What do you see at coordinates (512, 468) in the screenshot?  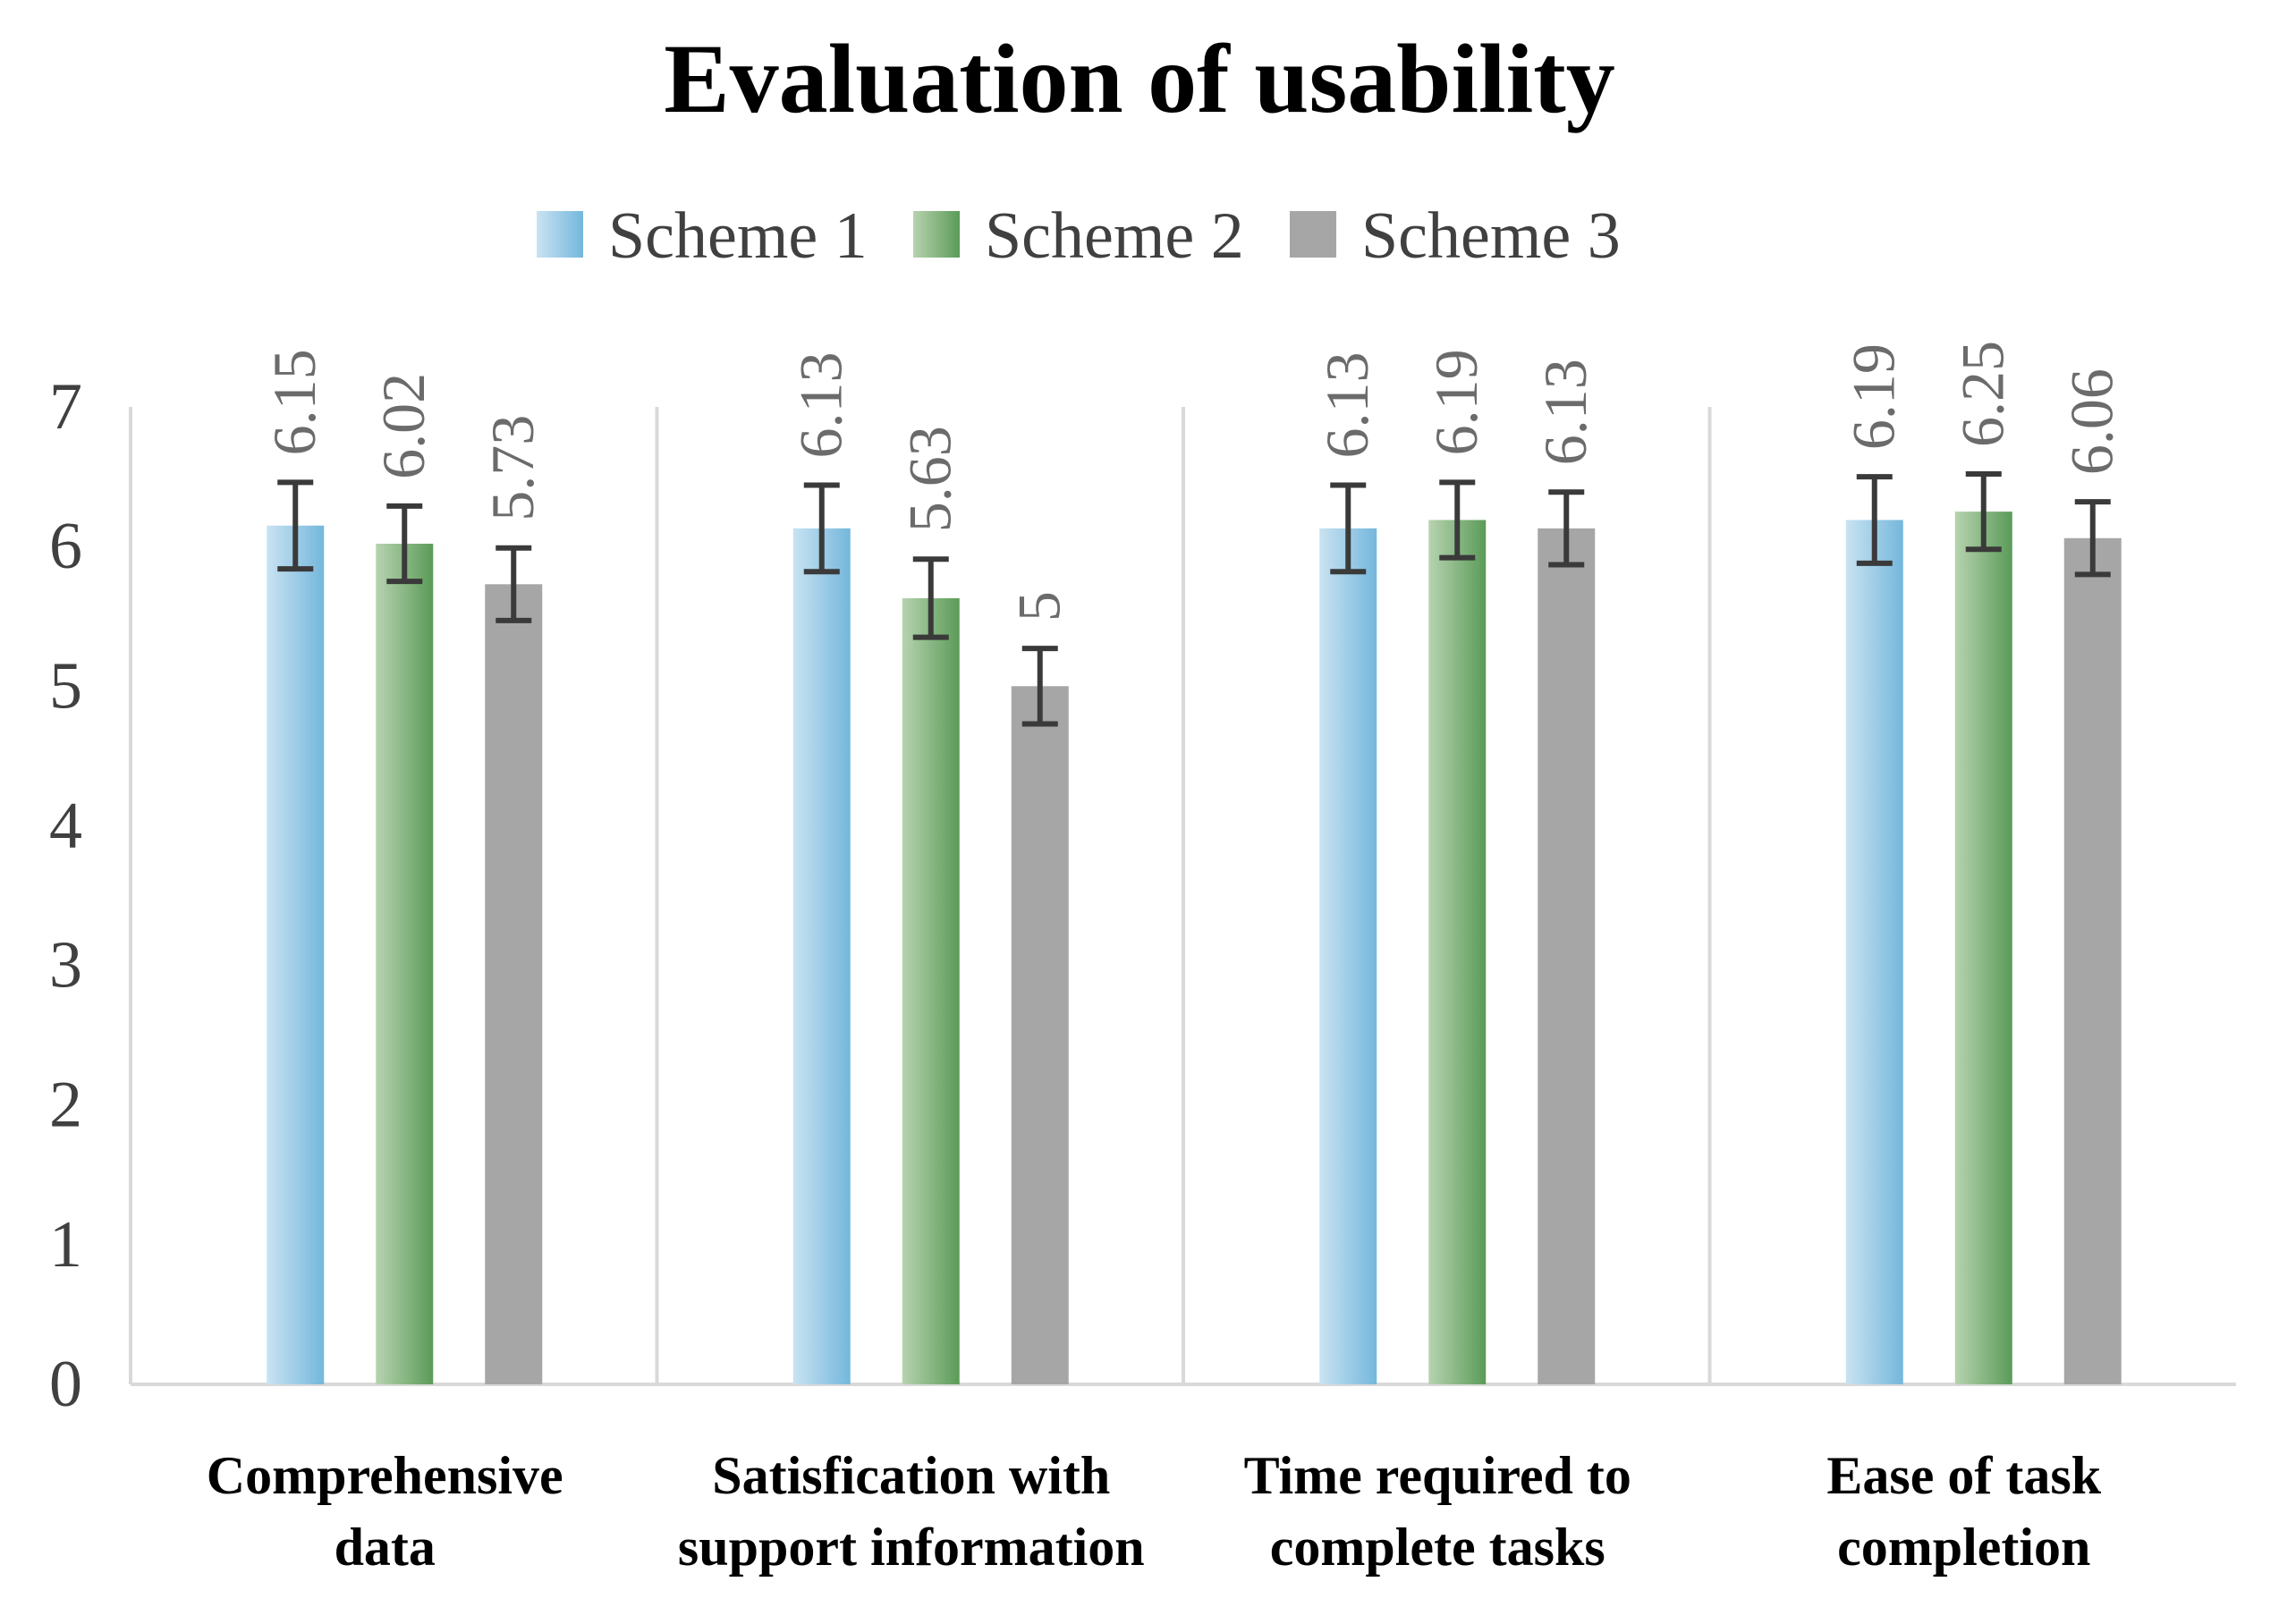 I see `data-label: 5.73` at bounding box center [512, 468].